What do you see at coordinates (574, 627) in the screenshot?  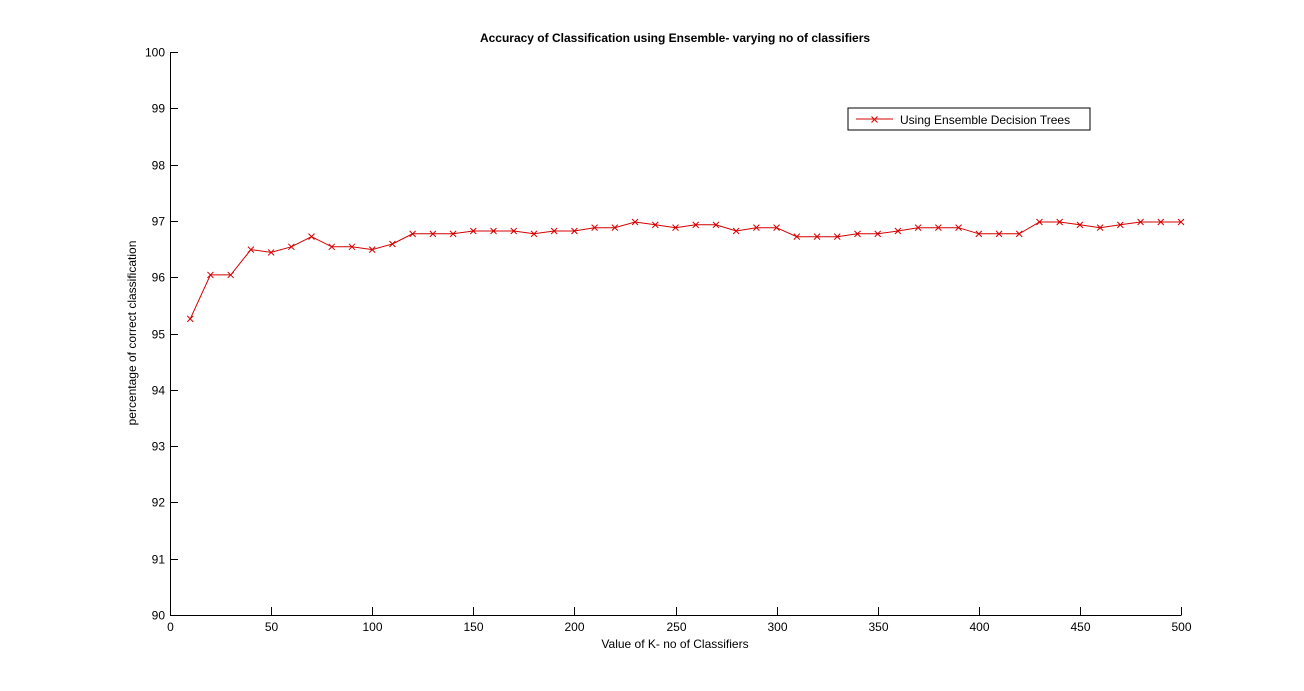 I see `x-tick-label: 200` at bounding box center [574, 627].